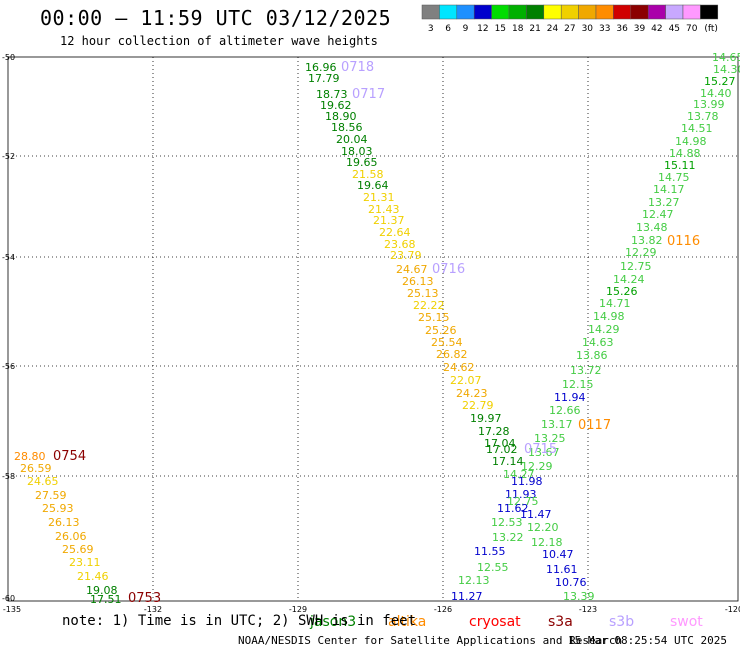  I want to click on swh-value: 18.03, so click(357, 151).